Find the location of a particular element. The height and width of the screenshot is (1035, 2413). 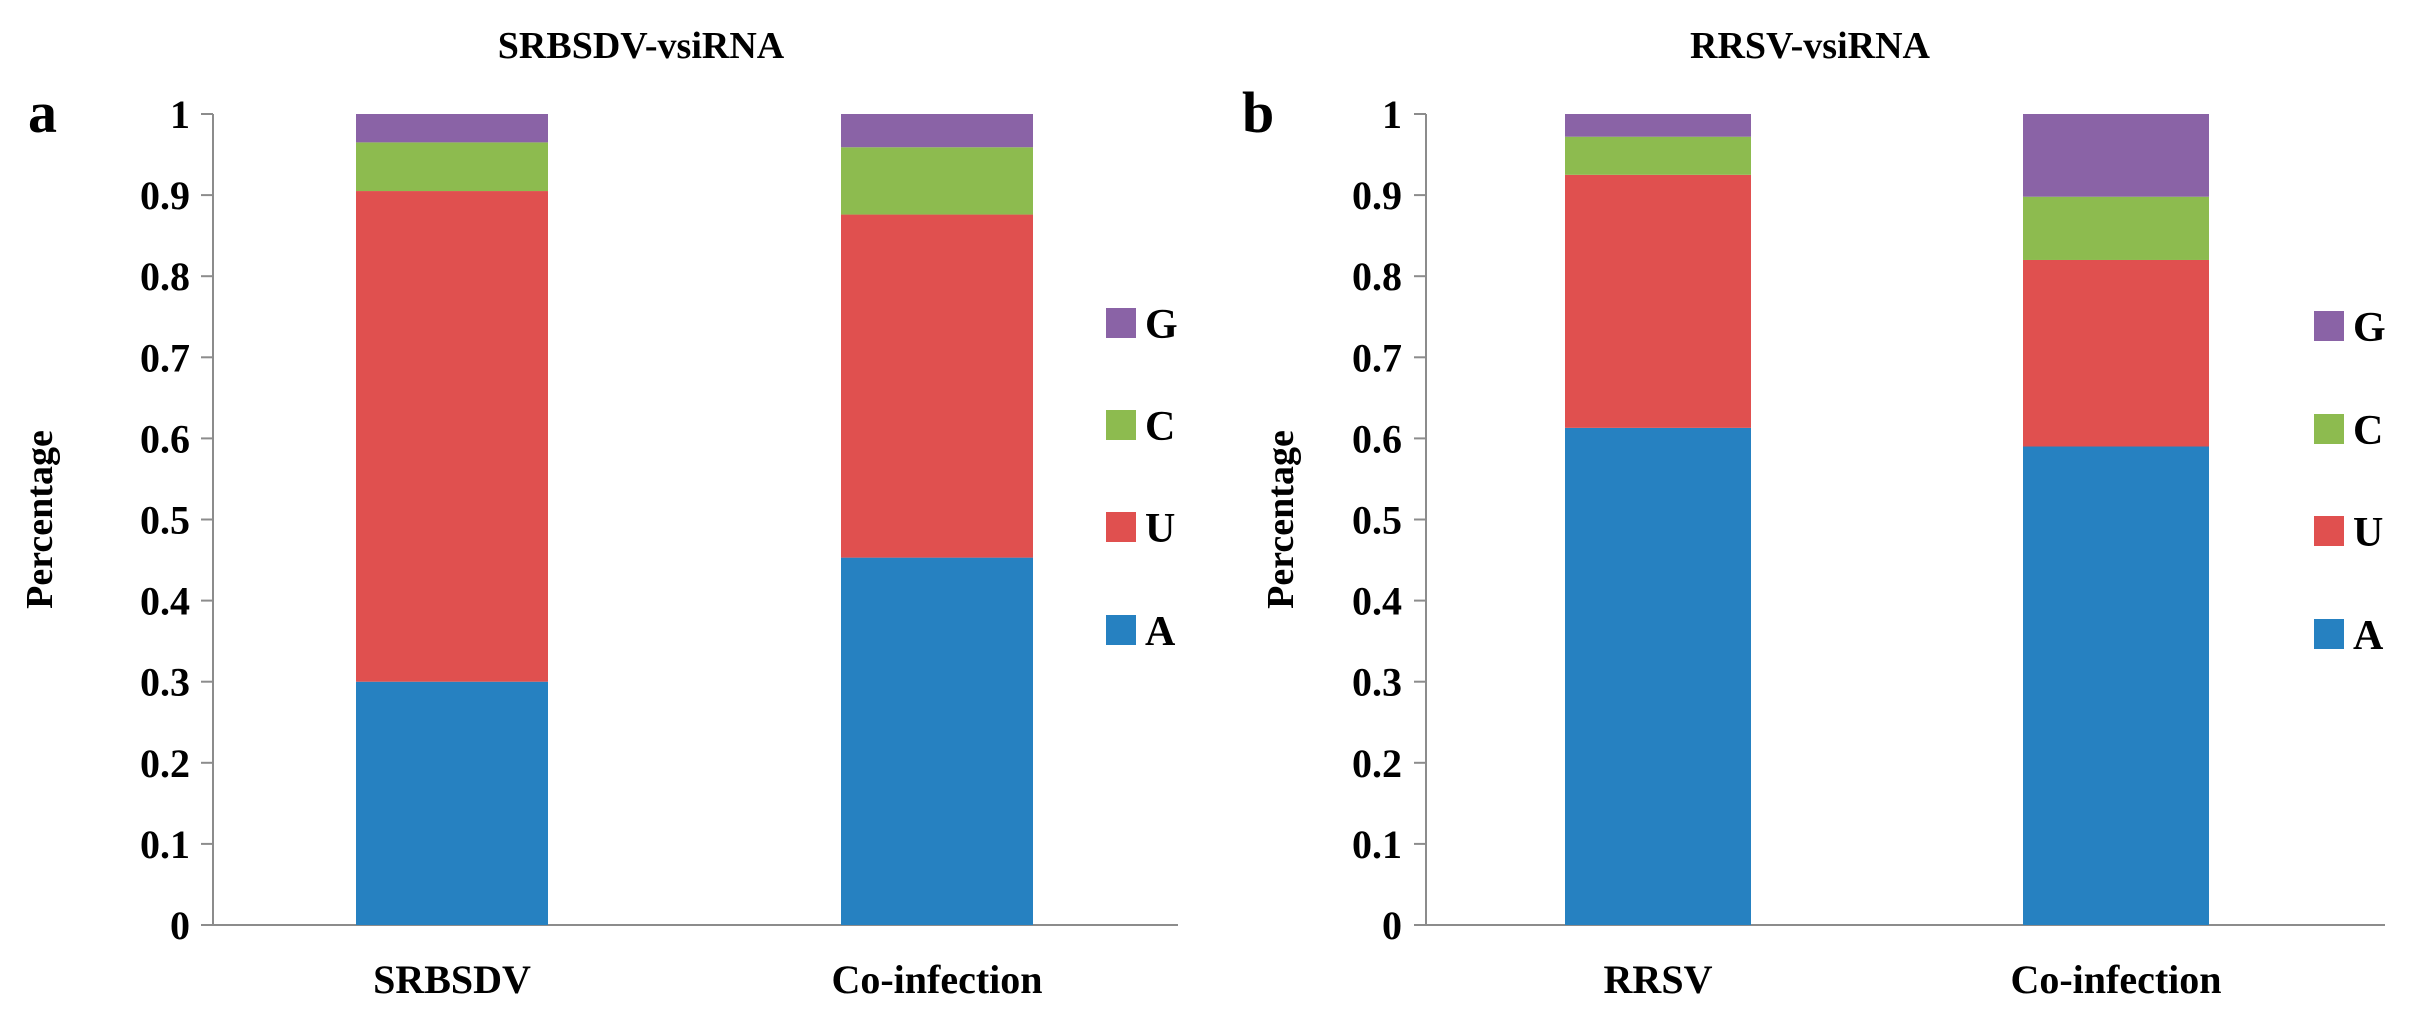

bar-rrsv-c is located at coordinates (1658, 155).